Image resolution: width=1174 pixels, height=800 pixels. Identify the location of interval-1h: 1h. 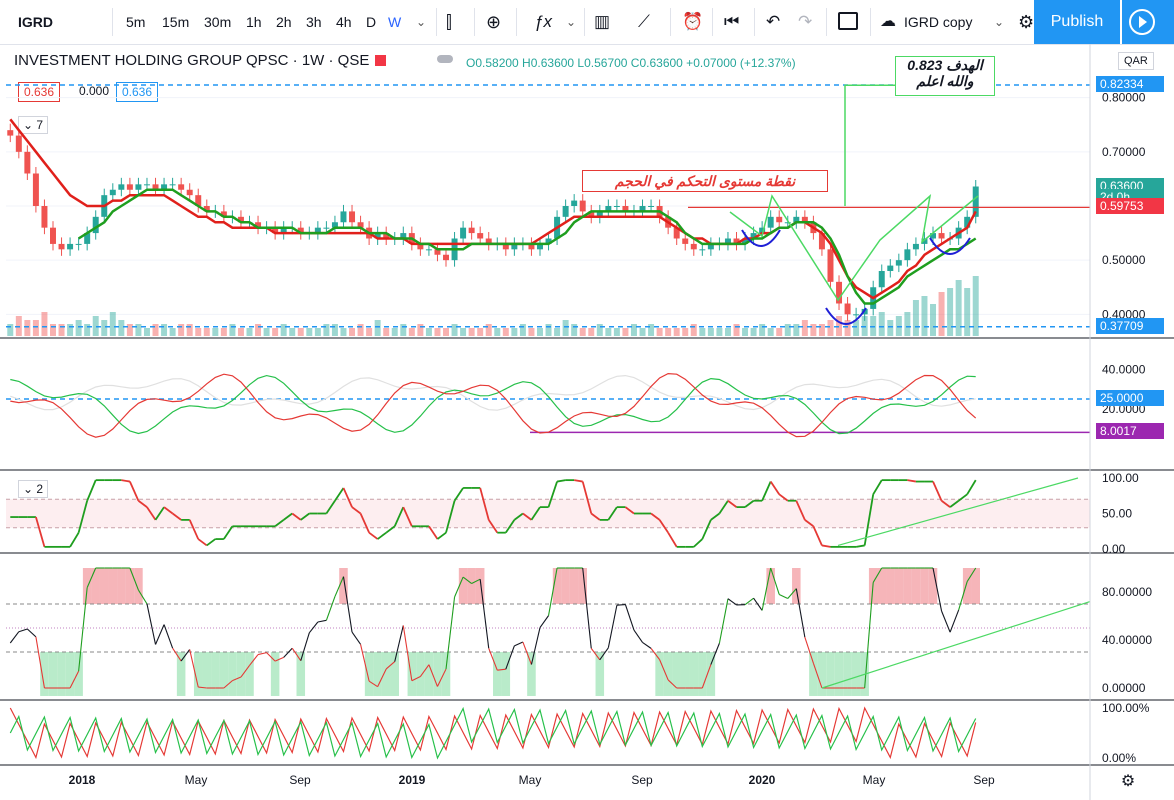
(254, 22).